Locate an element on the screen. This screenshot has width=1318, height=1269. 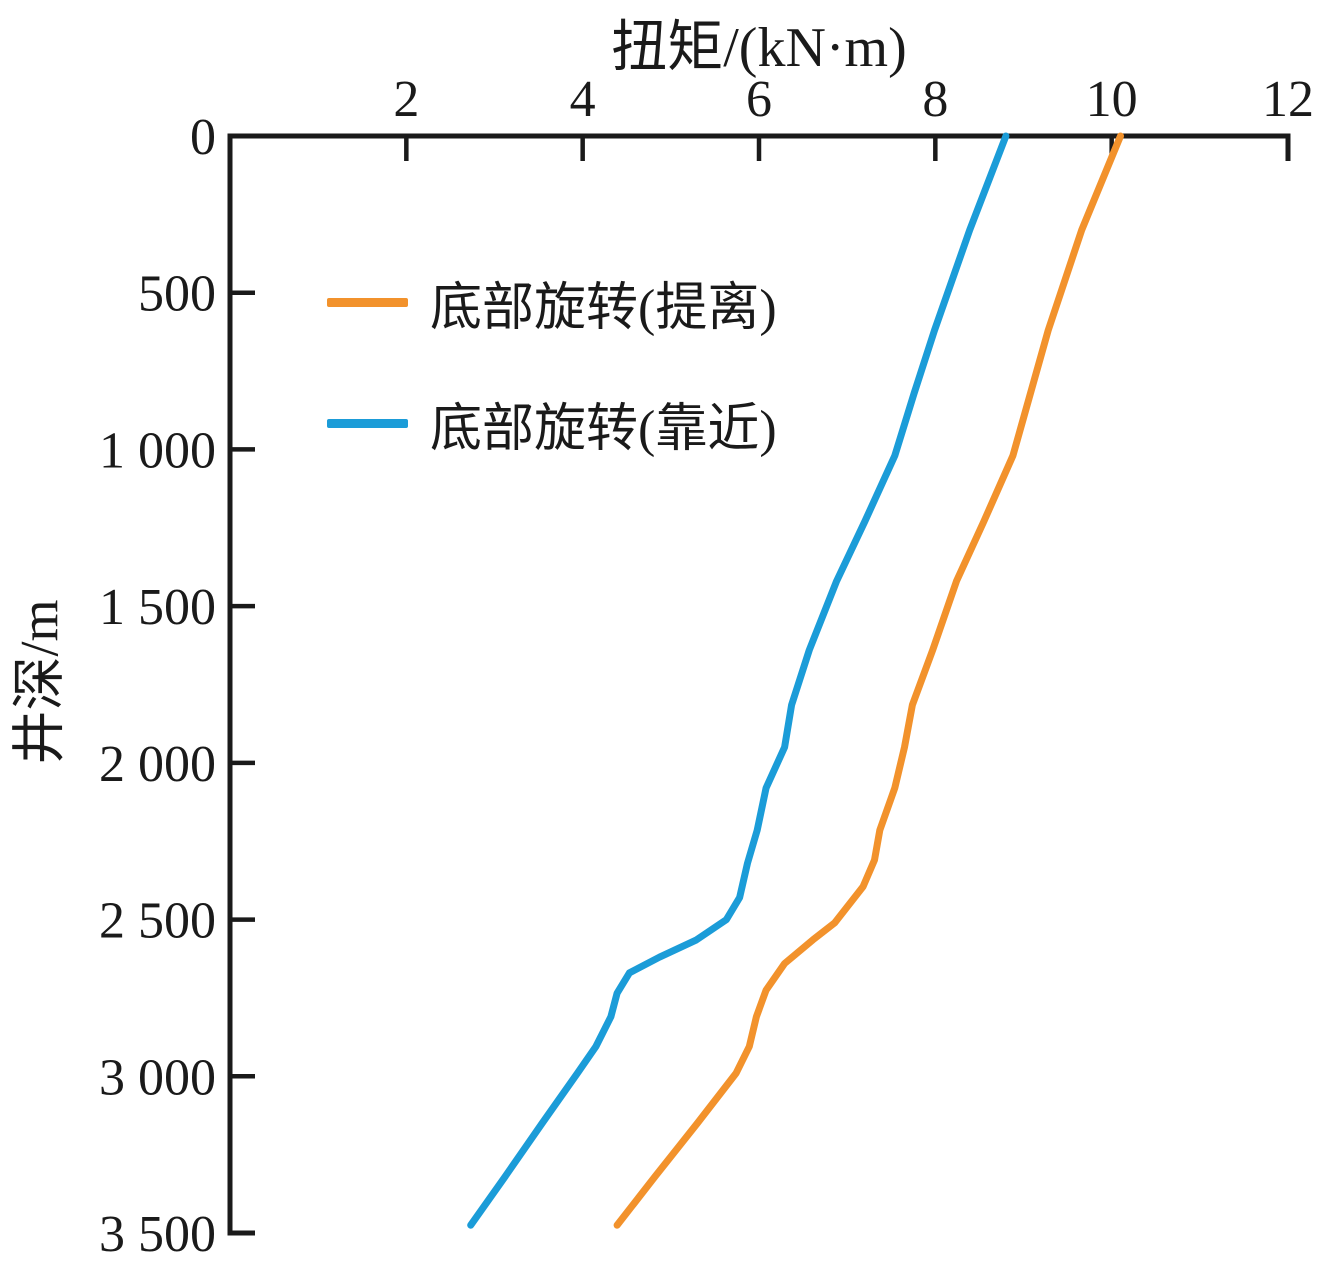
legend-swatch-approach-line is located at coordinates (367, 423).